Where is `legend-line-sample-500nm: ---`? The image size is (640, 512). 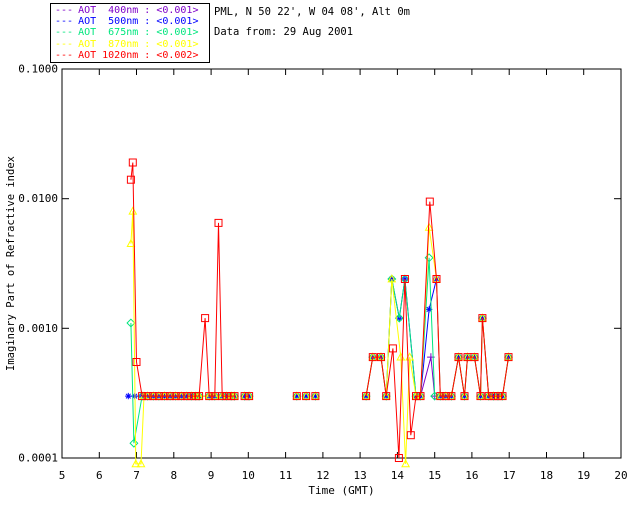
legend-line-sample-500nm: --- is located at coordinates (64, 22).